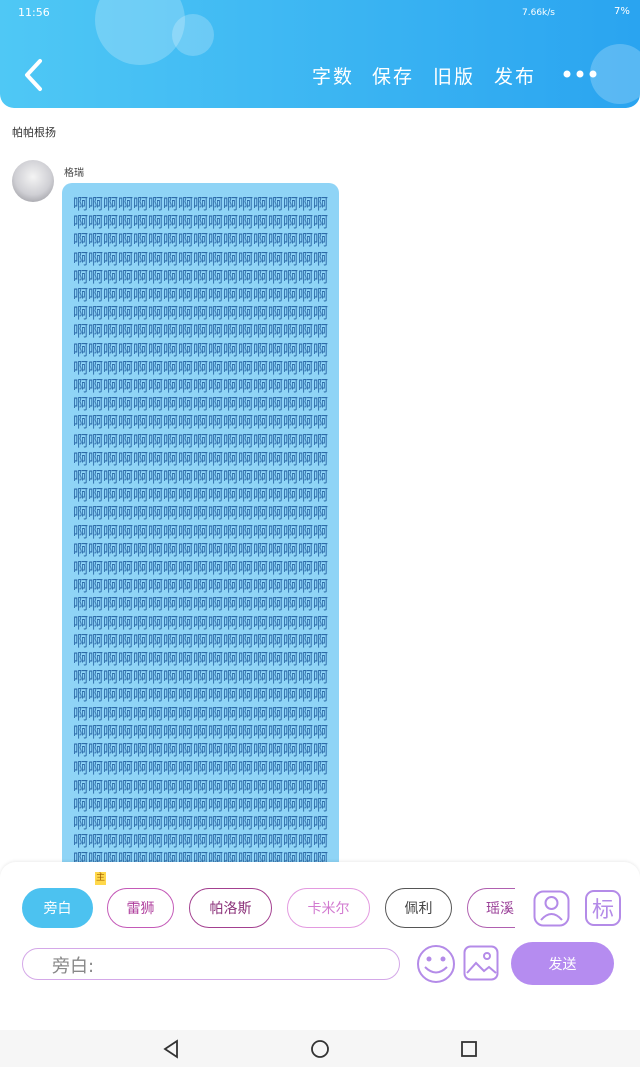 The image size is (640, 1067). Describe the element at coordinates (538, 13) in the screenshot. I see `status-speed: 7.66k/s` at that location.